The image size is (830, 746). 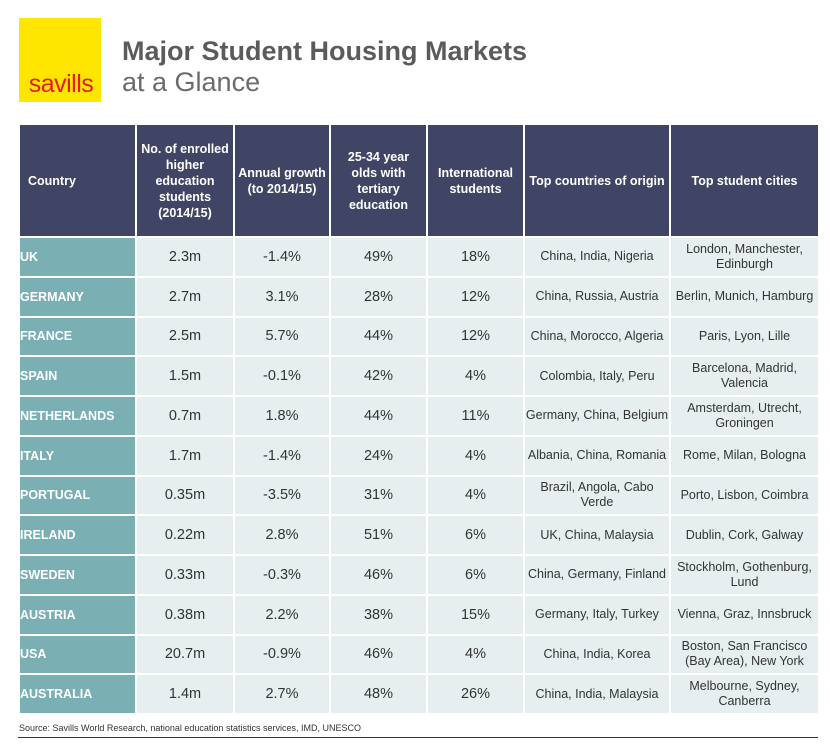 What do you see at coordinates (185, 535) in the screenshot?
I see `enrolled-cell: 0.22m` at bounding box center [185, 535].